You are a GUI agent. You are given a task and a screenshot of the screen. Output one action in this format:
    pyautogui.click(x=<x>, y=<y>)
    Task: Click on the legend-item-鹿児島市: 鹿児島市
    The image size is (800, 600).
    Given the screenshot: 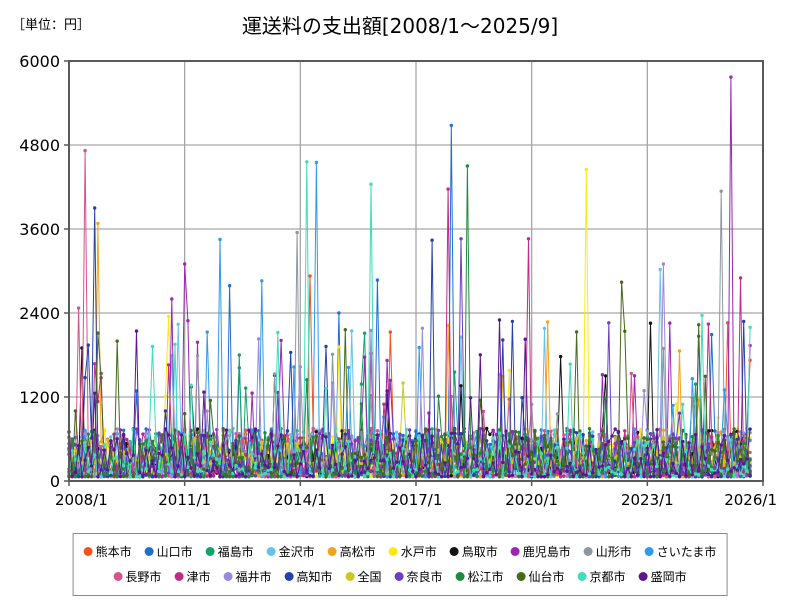 What is the action you would take?
    pyautogui.click(x=540, y=551)
    